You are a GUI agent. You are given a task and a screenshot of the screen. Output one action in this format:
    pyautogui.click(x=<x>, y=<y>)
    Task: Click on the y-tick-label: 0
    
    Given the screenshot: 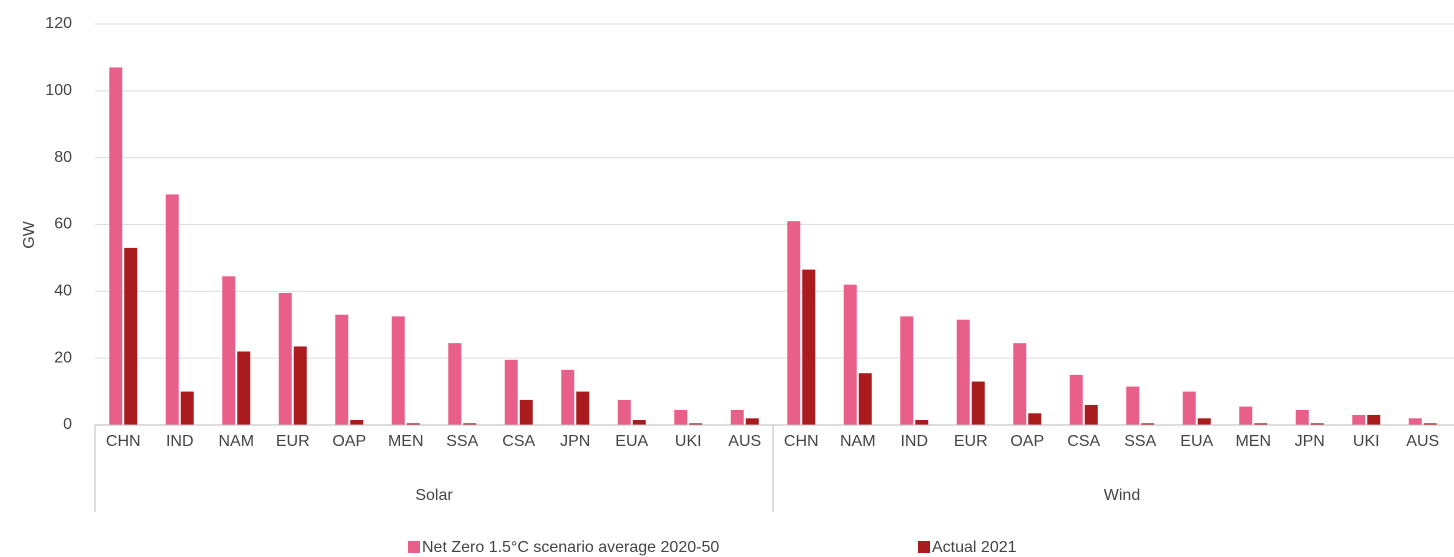 What is the action you would take?
    pyautogui.click(x=67, y=424)
    